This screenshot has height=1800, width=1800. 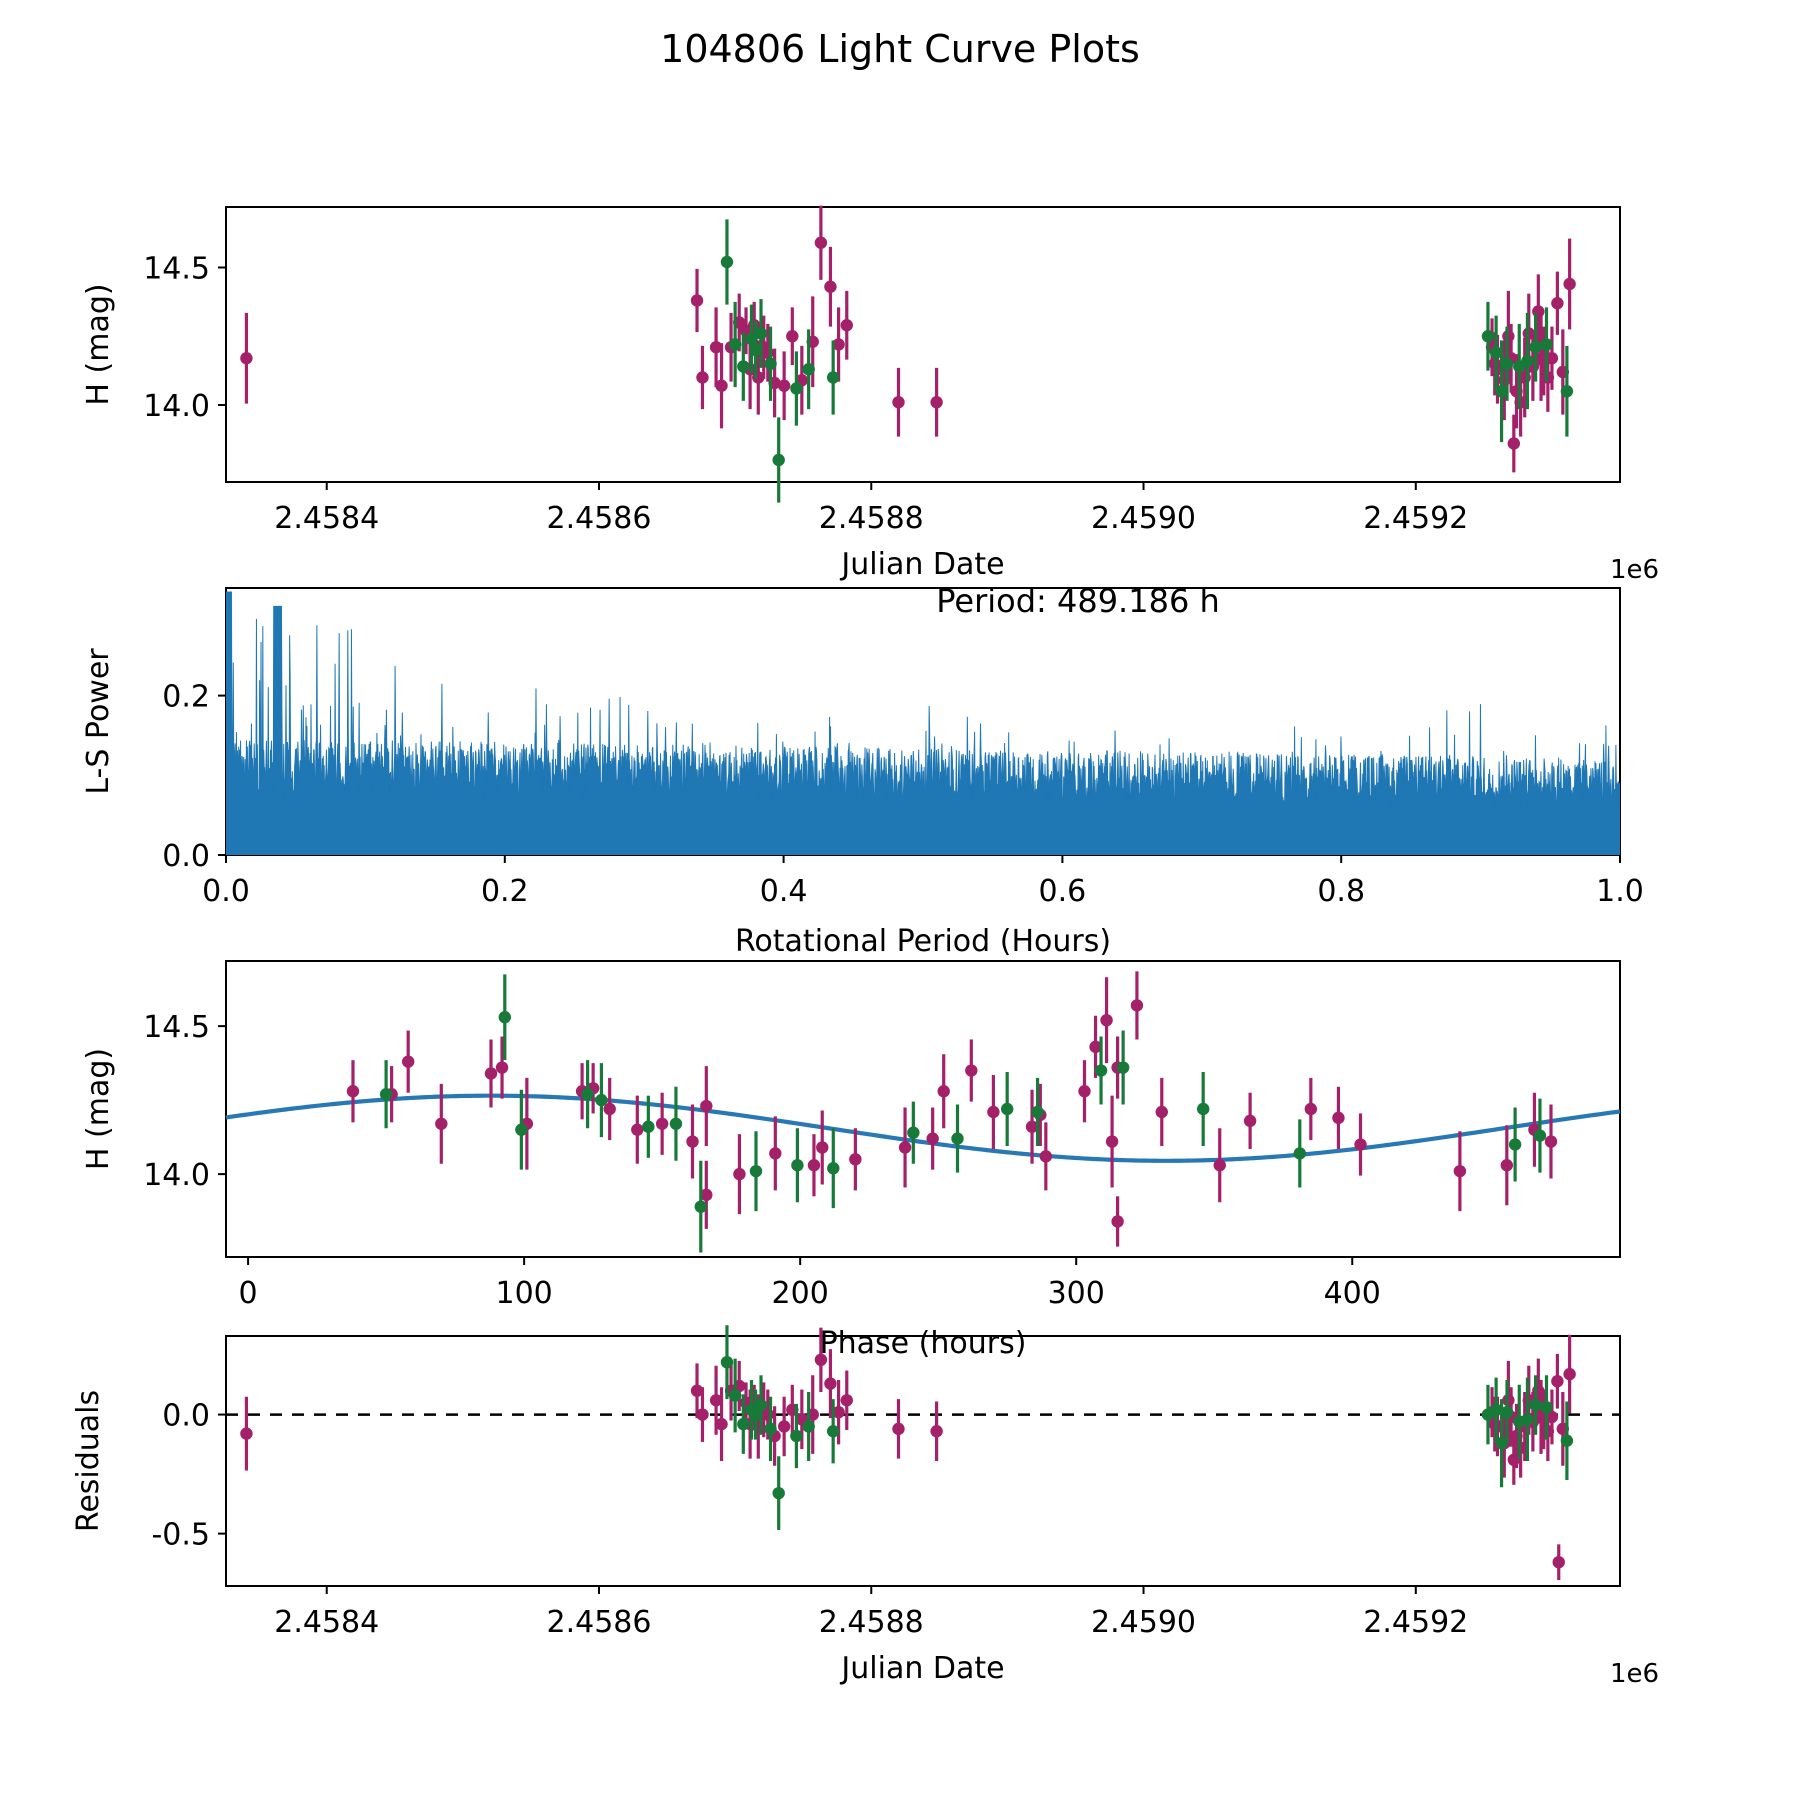 What do you see at coordinates (952, 1109) in the screenshot?
I see `panel3-series-series_a` at bounding box center [952, 1109].